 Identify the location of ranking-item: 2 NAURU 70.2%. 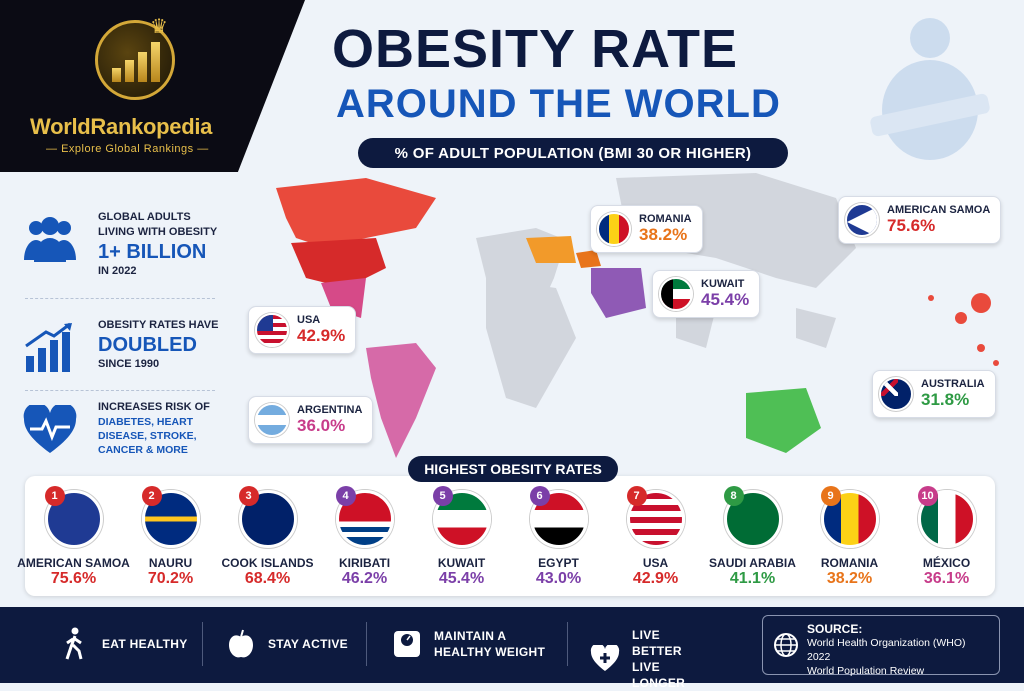
(171, 541).